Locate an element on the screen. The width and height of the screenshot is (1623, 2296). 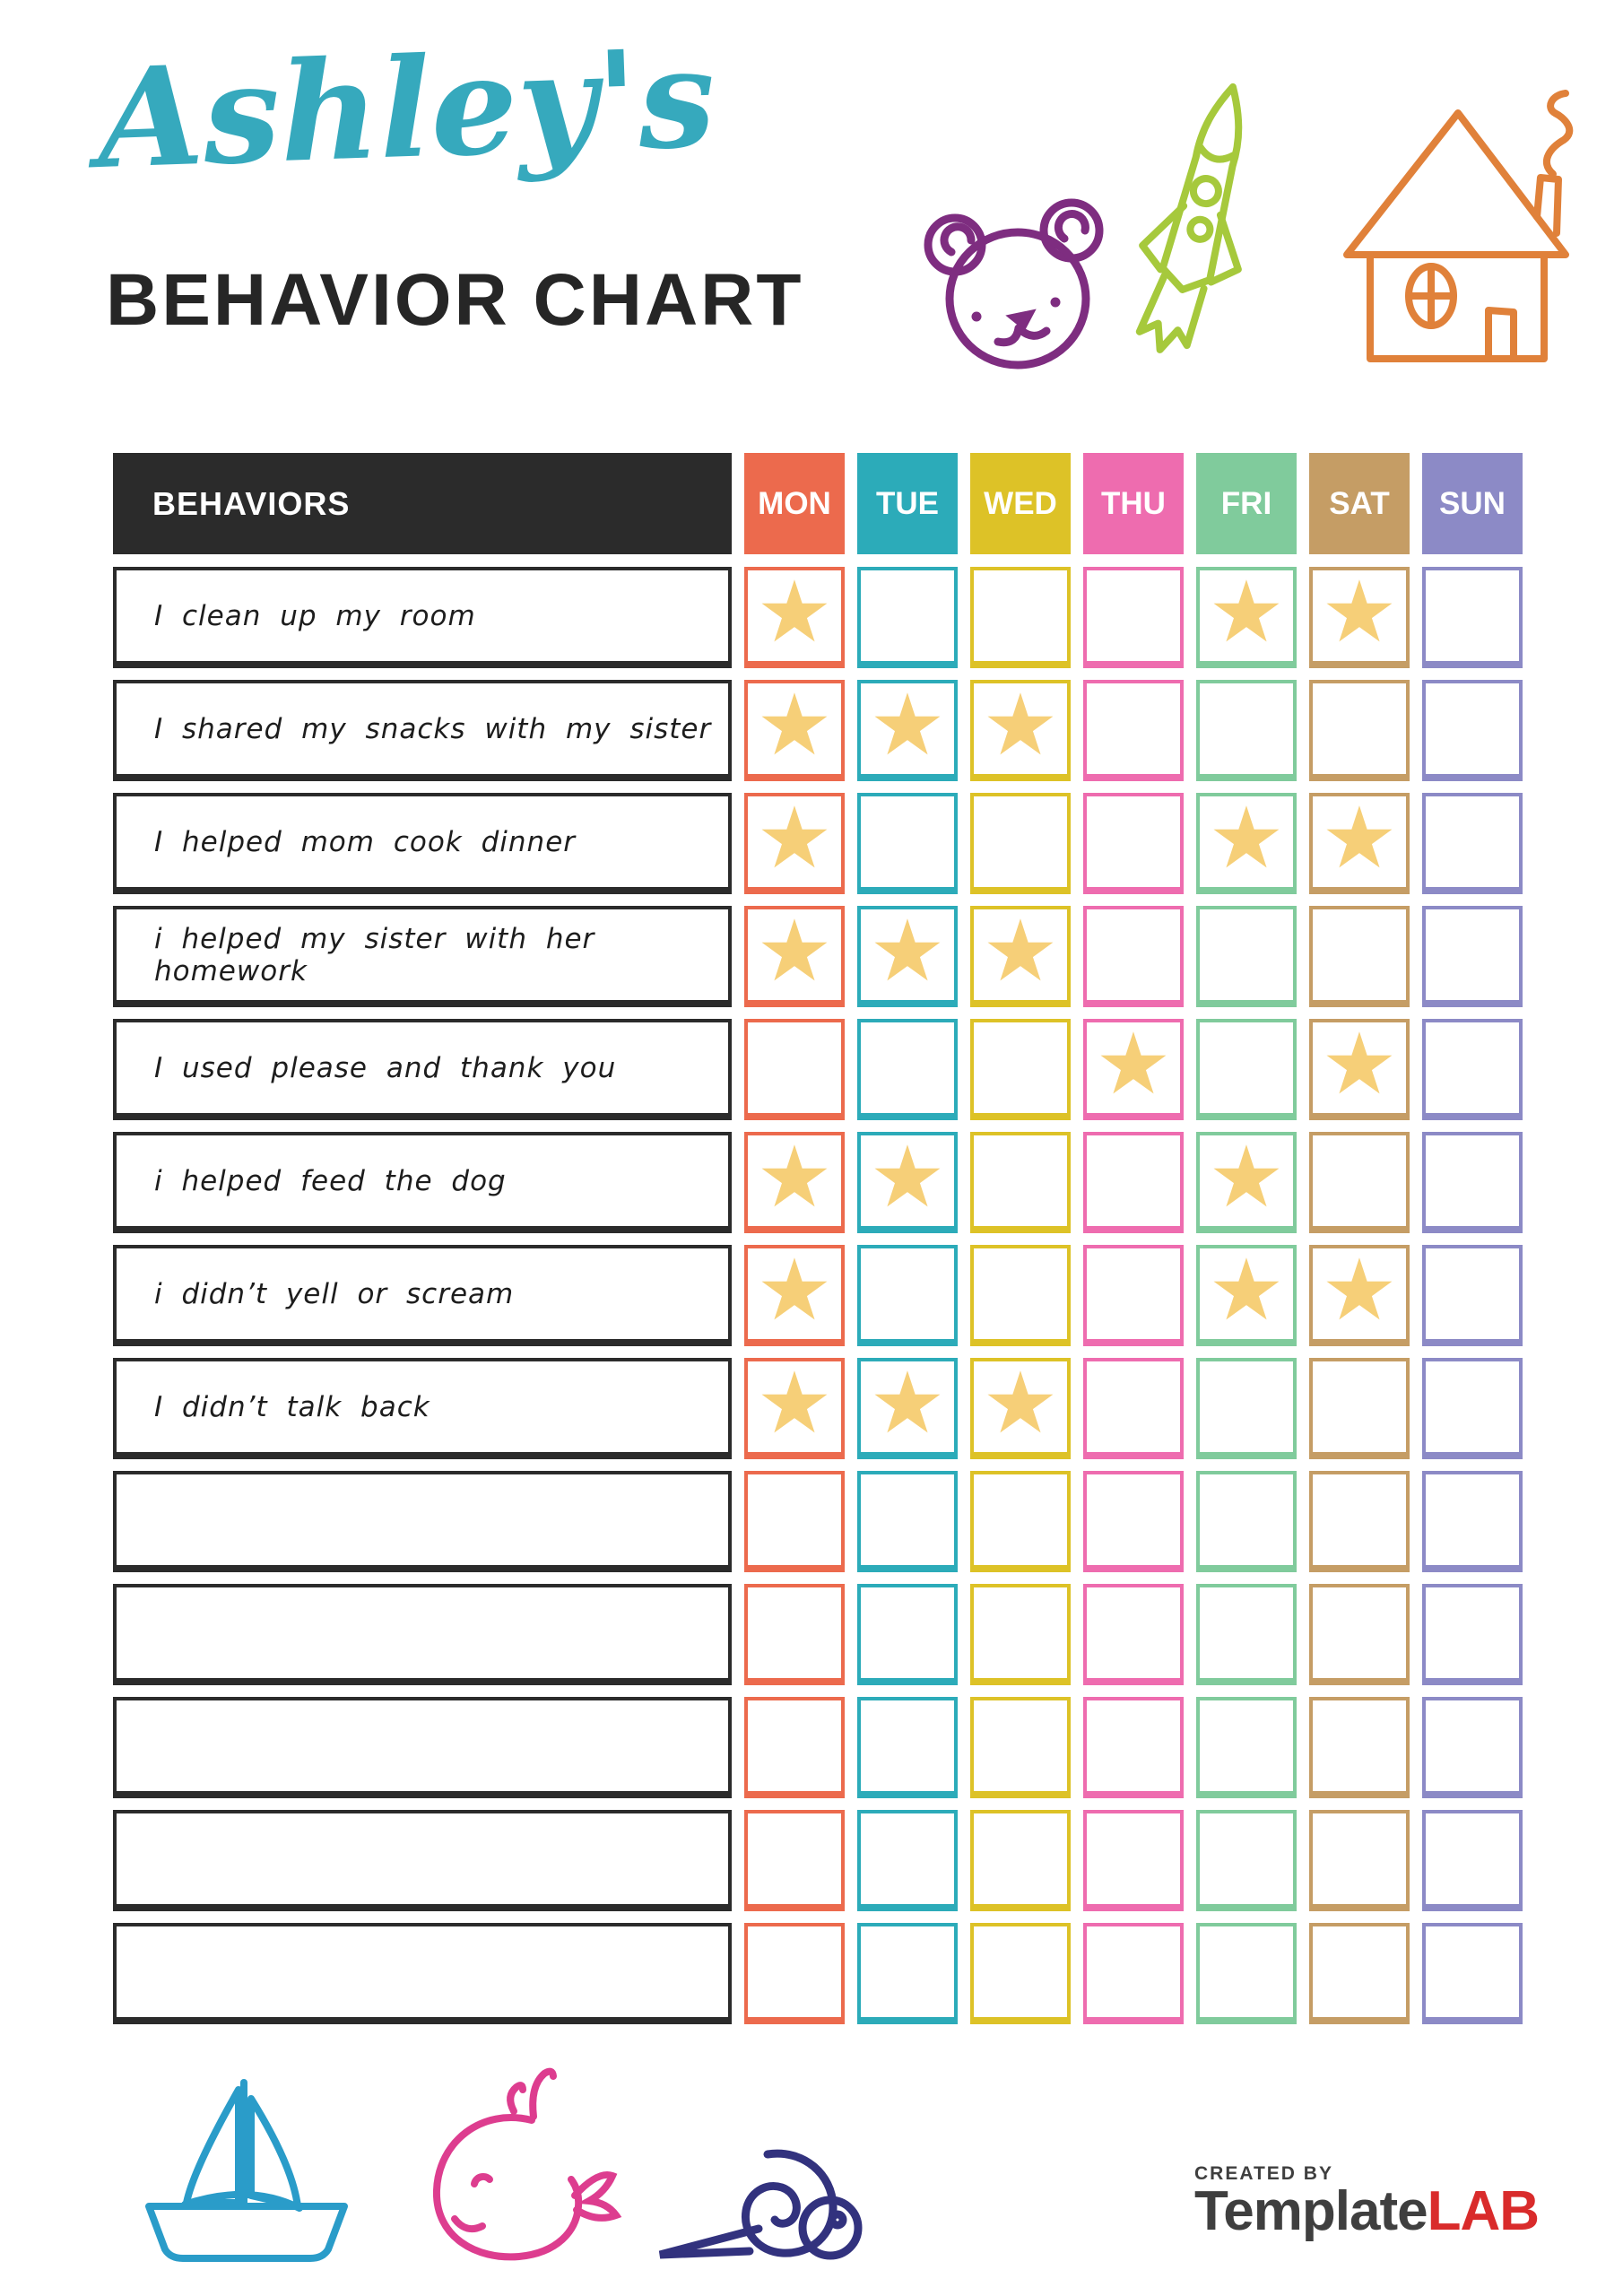
house-icon is located at coordinates (1458, 226).